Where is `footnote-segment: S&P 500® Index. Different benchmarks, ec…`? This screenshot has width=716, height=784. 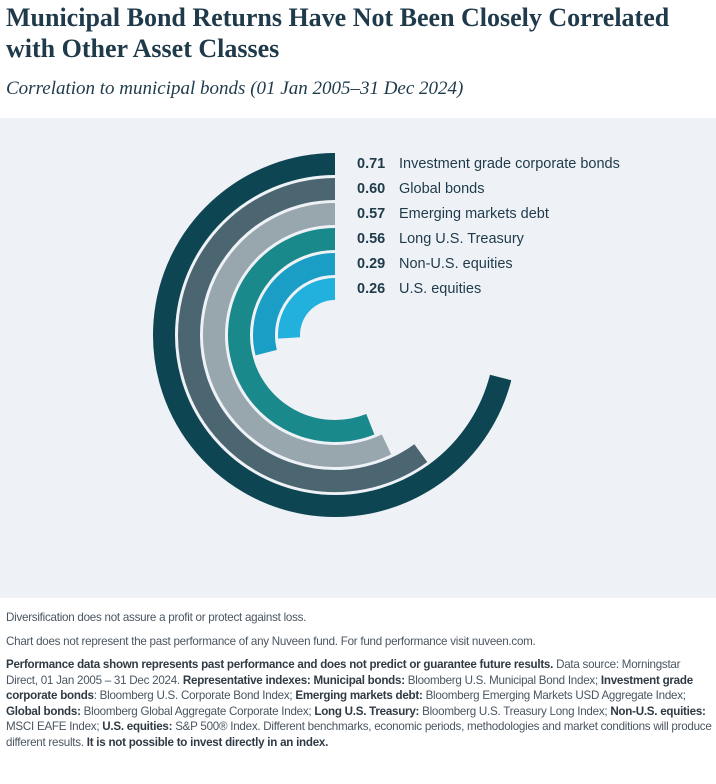 footnote-segment: S&P 500® Index. Different benchmarks, ec… is located at coordinates (359, 734).